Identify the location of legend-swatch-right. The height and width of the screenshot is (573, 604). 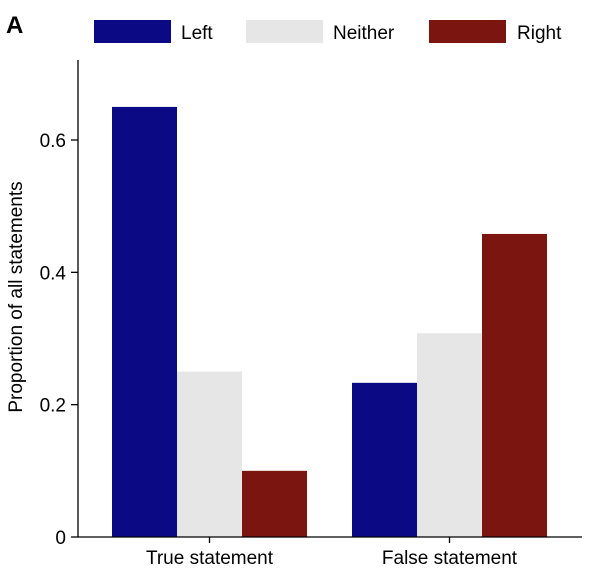
(467, 31).